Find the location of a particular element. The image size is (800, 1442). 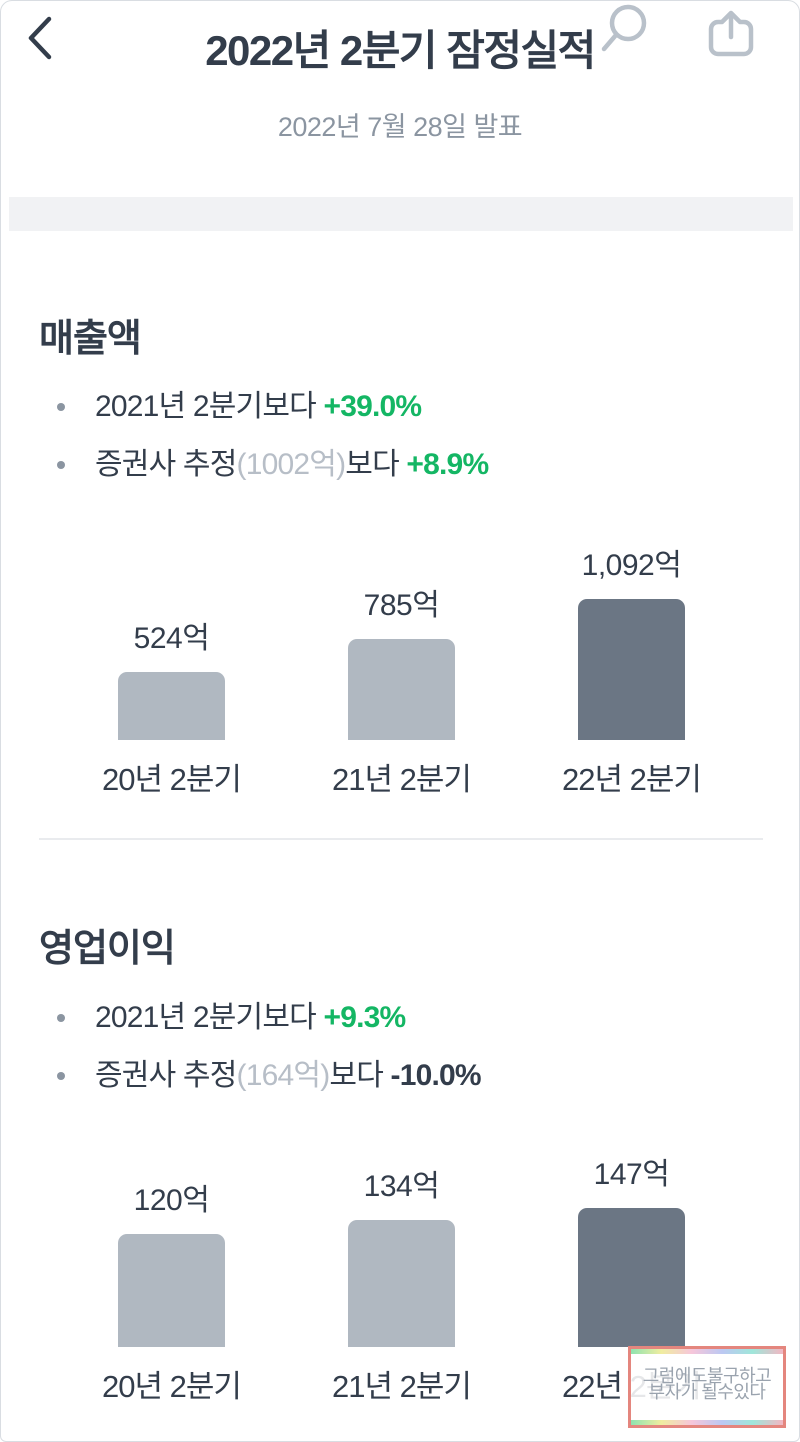

watermark: 그럼에도불구하고 부자가 될수있다 is located at coordinates (707, 1387).